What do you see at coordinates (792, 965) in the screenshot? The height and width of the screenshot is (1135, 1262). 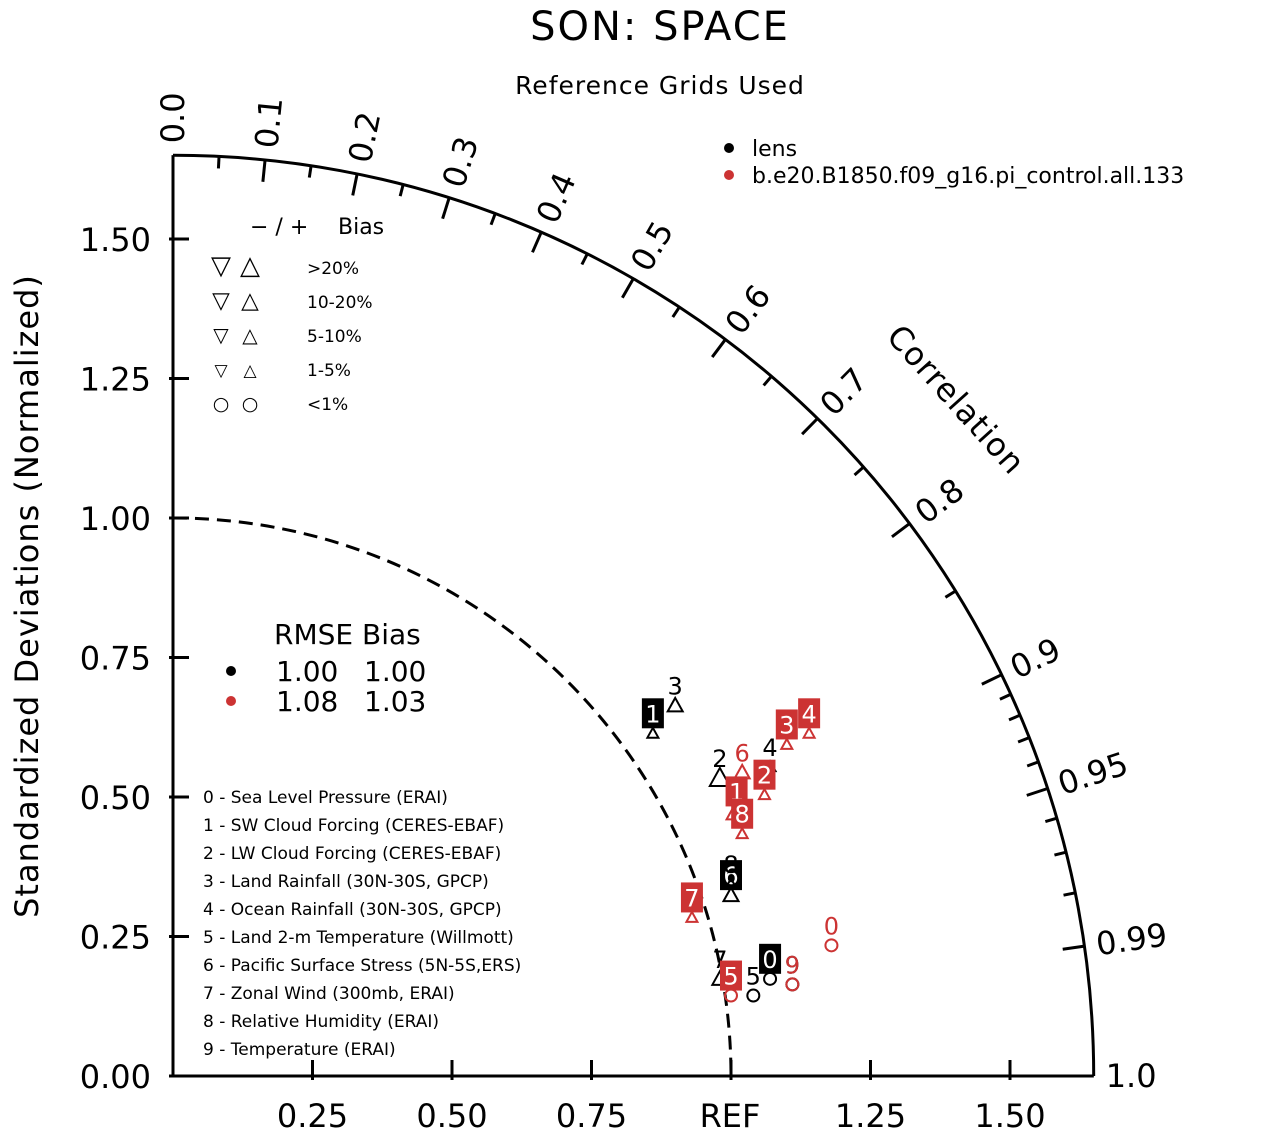 I see `data-point-label: 9` at bounding box center [792, 965].